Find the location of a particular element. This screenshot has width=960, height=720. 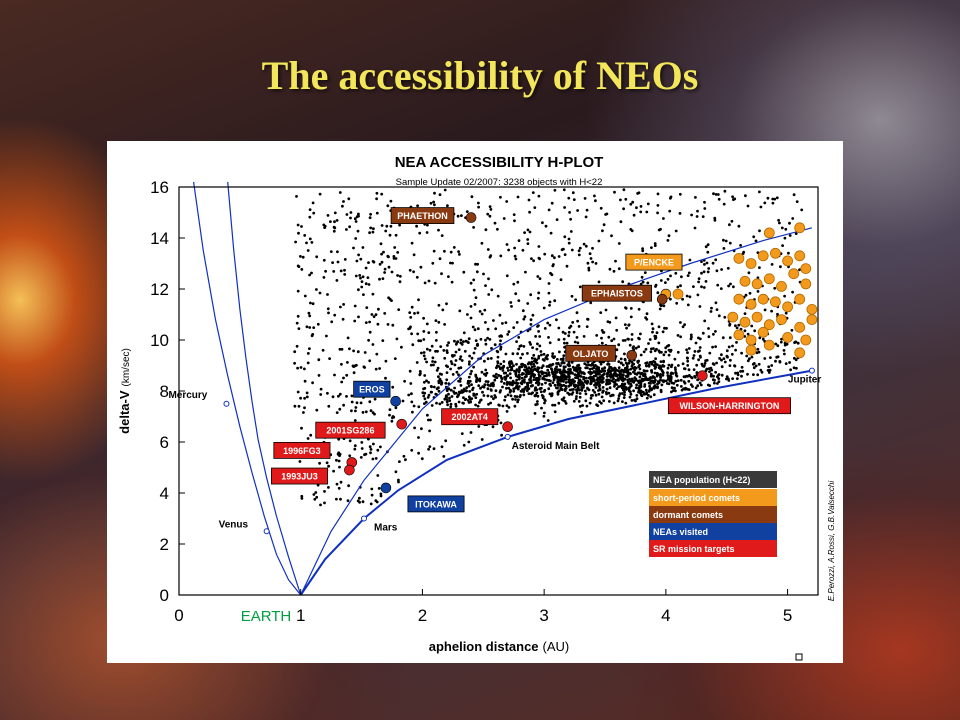

object-label-wilson-harrington: WILSON-HARRINGTON is located at coordinates (730, 406).